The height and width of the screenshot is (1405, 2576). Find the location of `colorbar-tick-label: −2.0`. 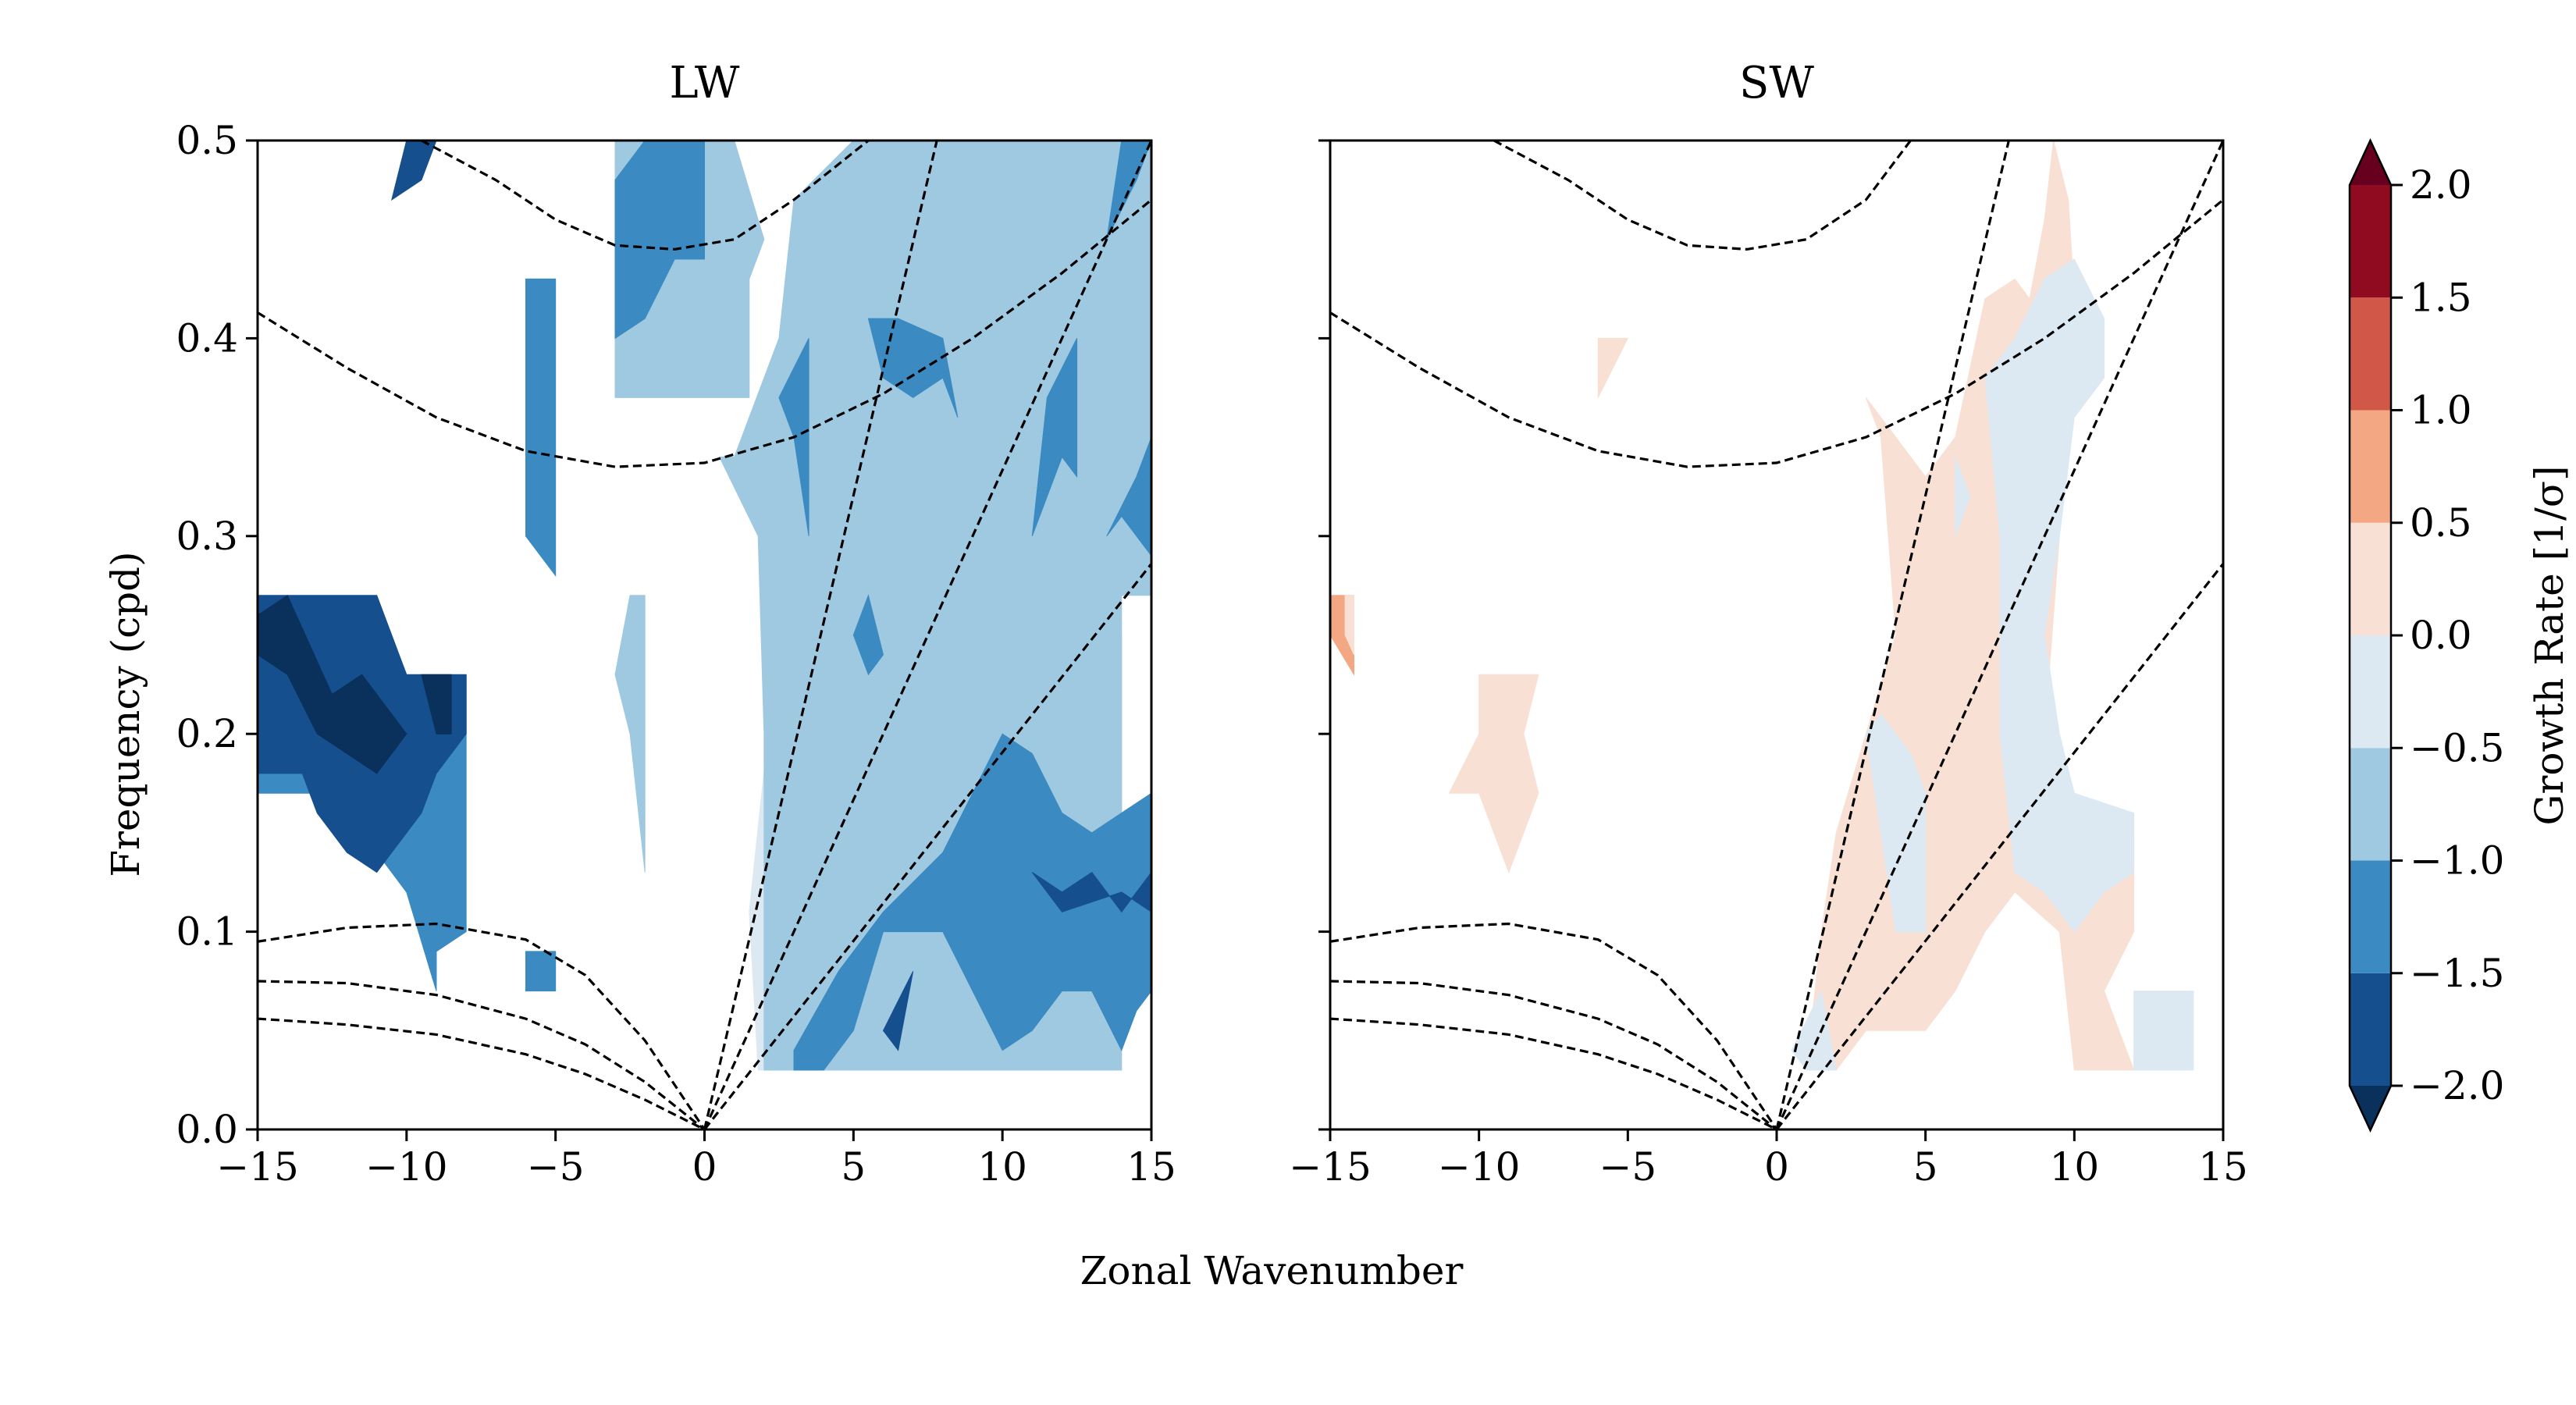

colorbar-tick-label: −2.0 is located at coordinates (2457, 1085).